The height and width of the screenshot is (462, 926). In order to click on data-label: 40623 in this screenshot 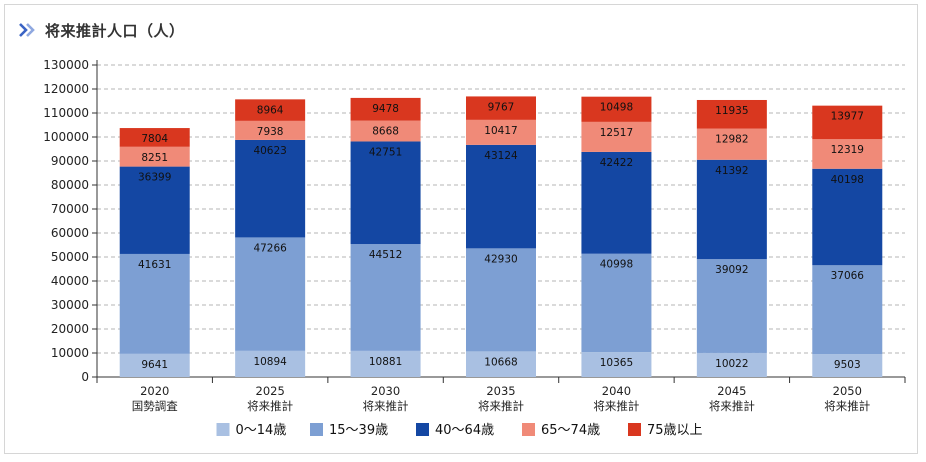, I will do `click(269, 151)`.